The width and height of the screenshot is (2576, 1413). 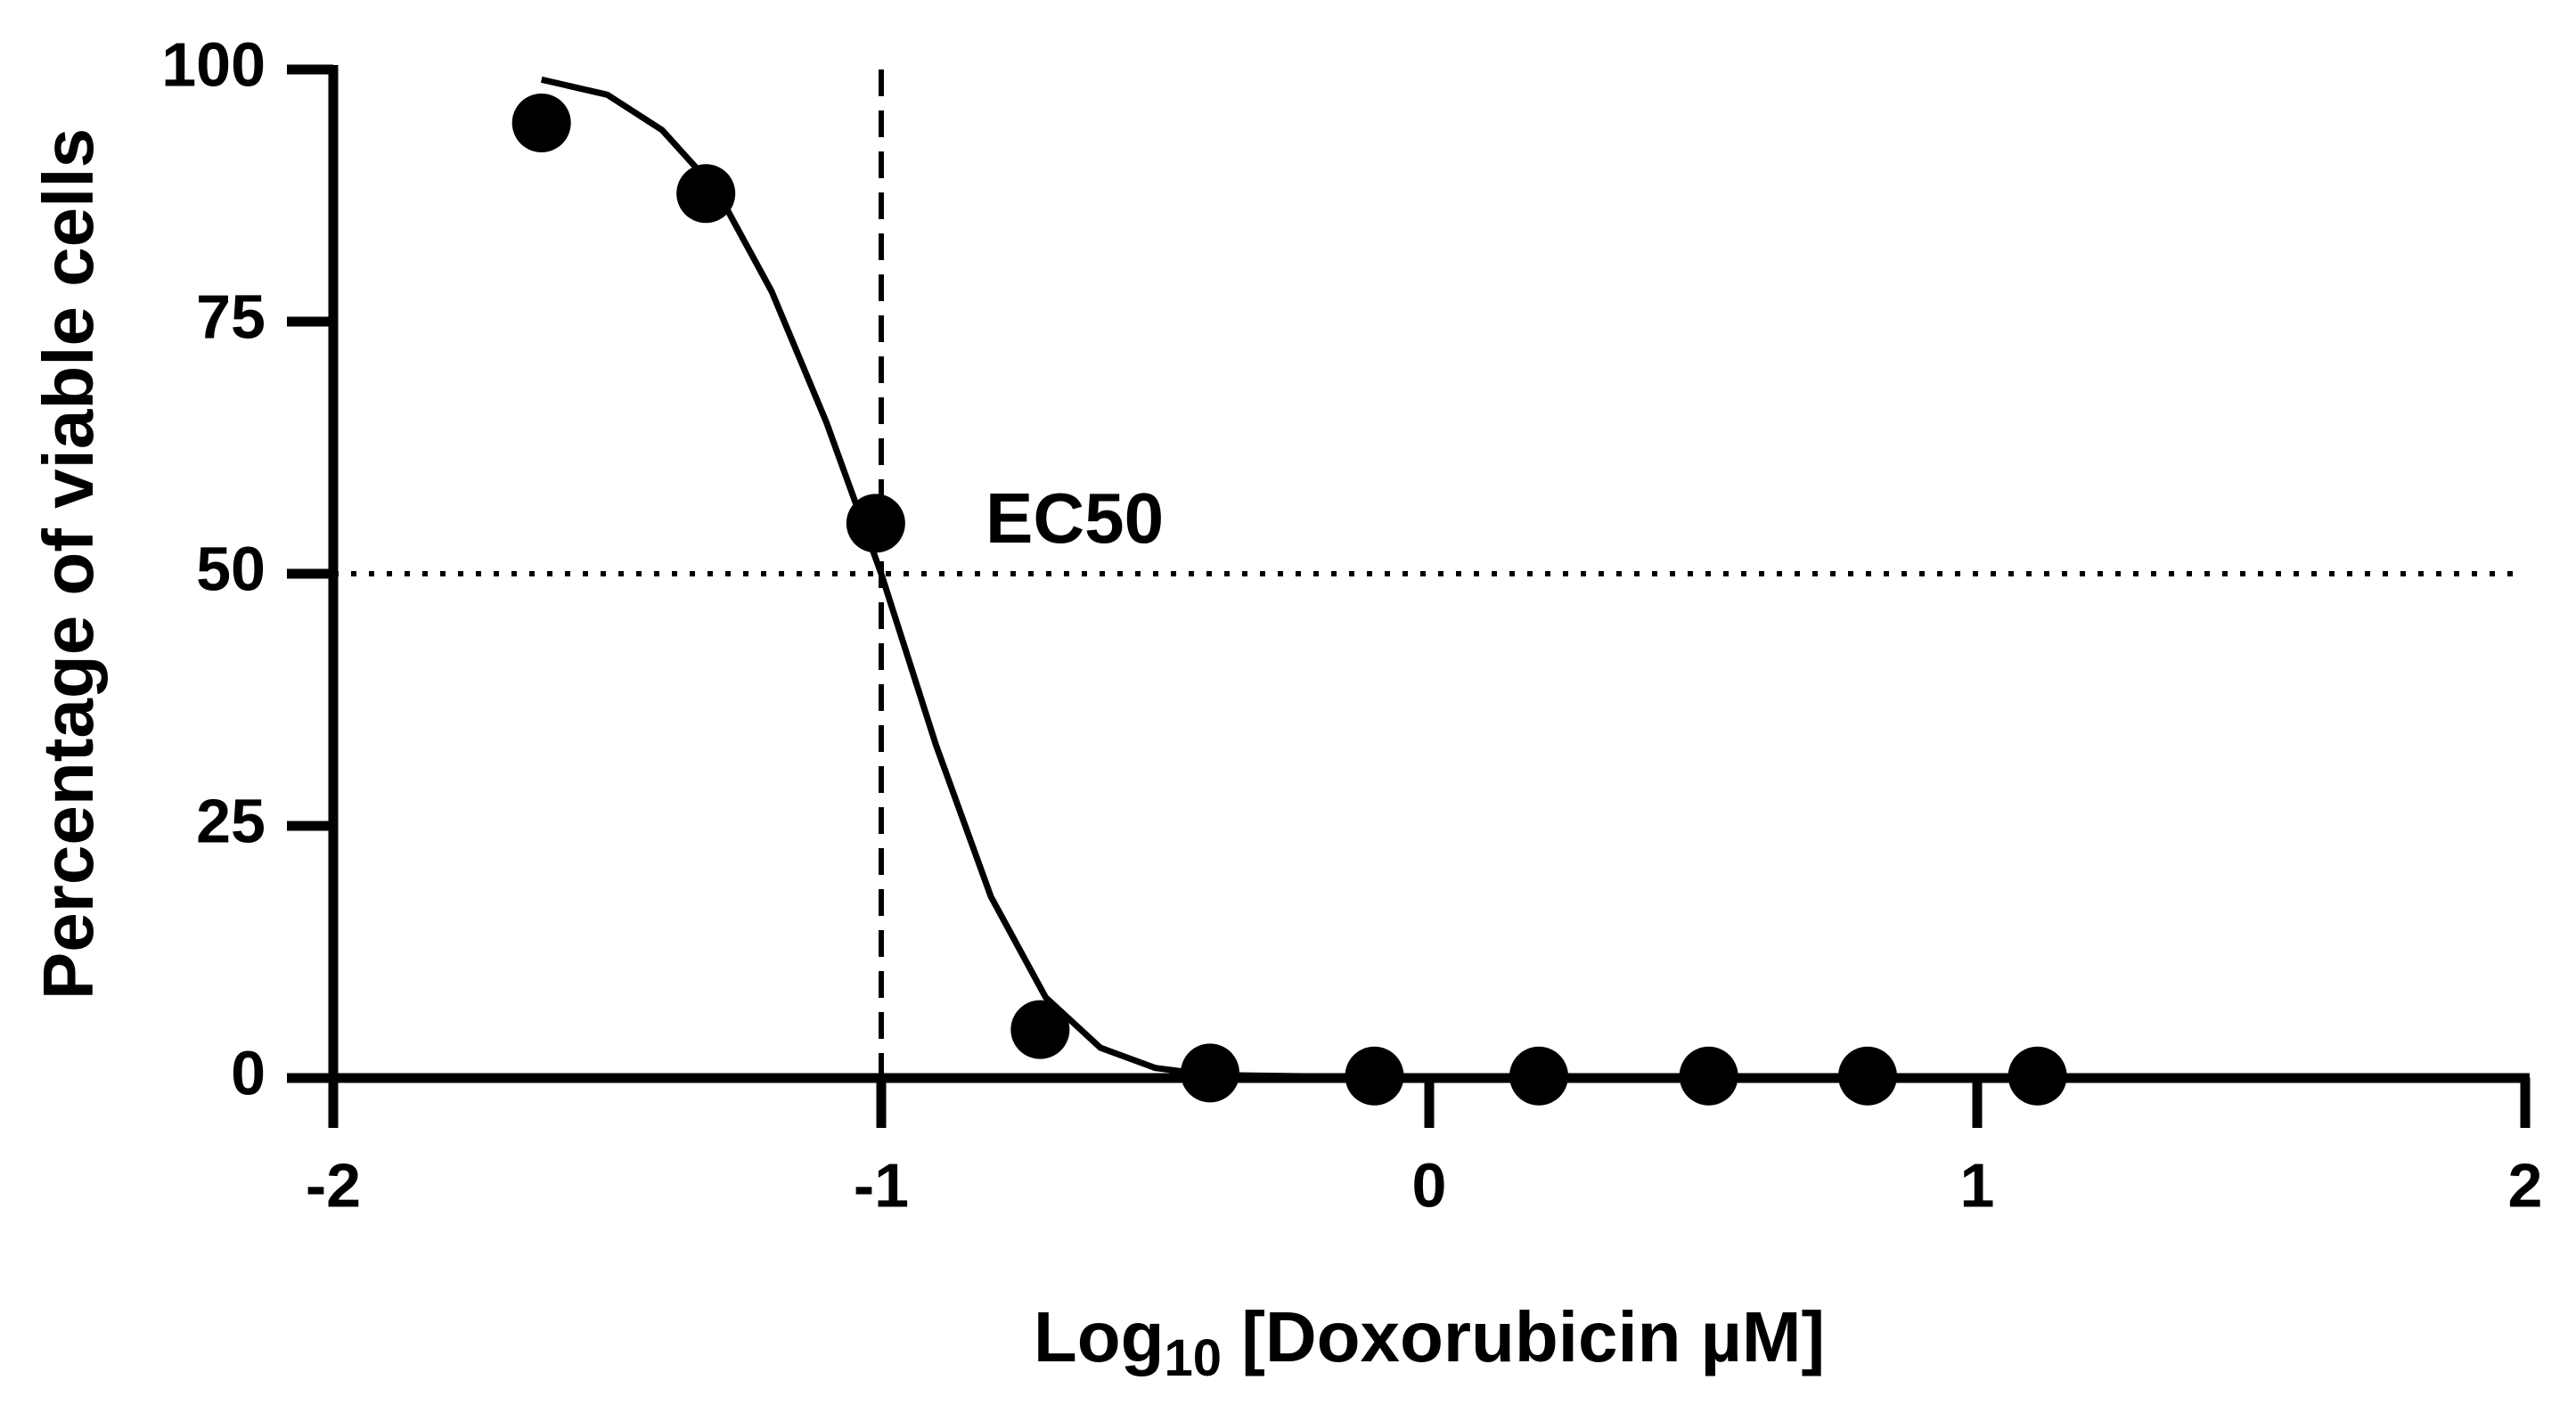 What do you see at coordinates (68, 564) in the screenshot?
I see `y-axis-label: Percentage of viable cells` at bounding box center [68, 564].